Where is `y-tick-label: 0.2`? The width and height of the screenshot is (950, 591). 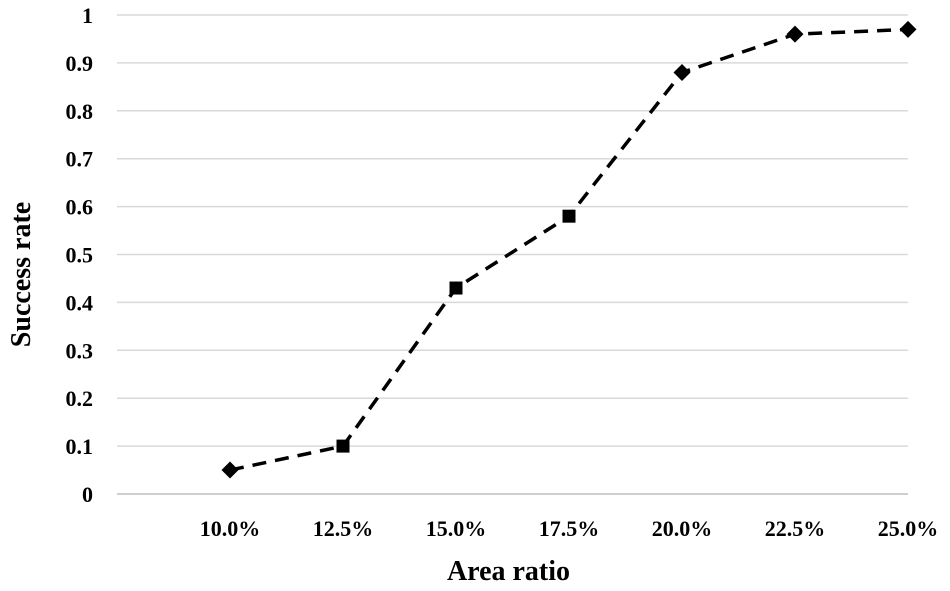 y-tick-label: 0.2 is located at coordinates (80, 398).